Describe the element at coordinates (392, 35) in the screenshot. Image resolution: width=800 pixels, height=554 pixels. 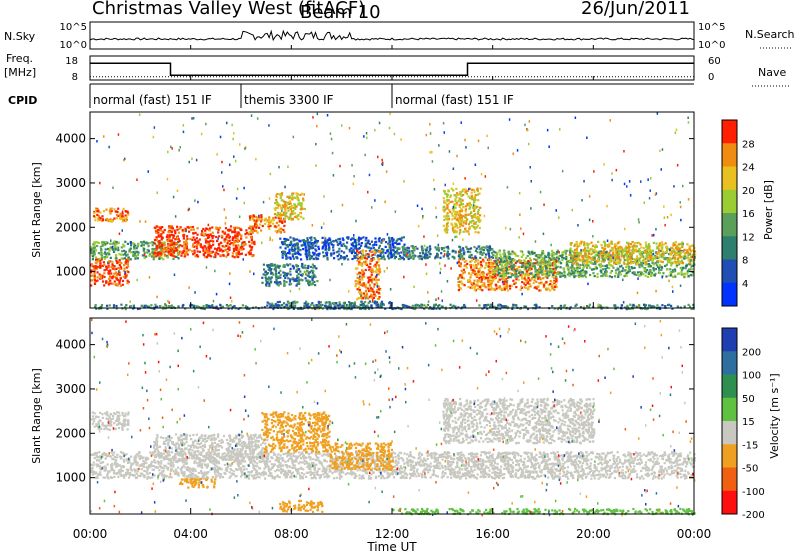
I see `nsky-frame` at that location.